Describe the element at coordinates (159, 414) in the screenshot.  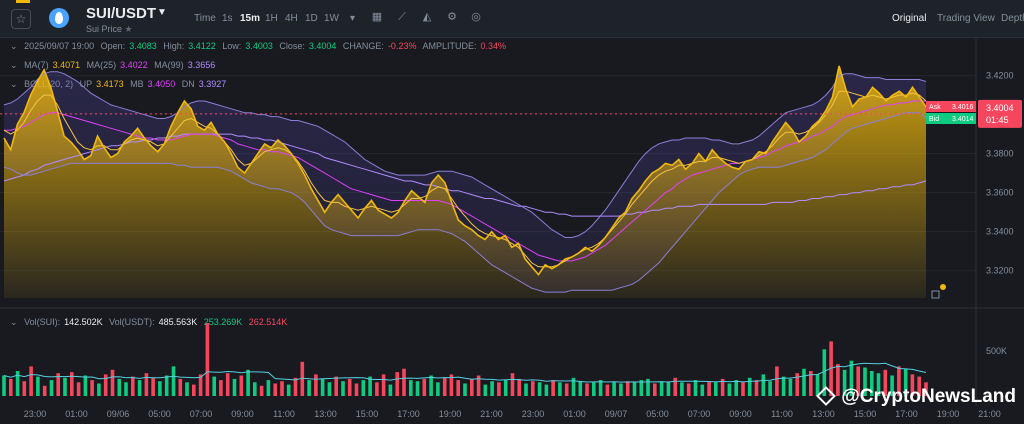
I see `x-tick-label: 05:00` at that location.